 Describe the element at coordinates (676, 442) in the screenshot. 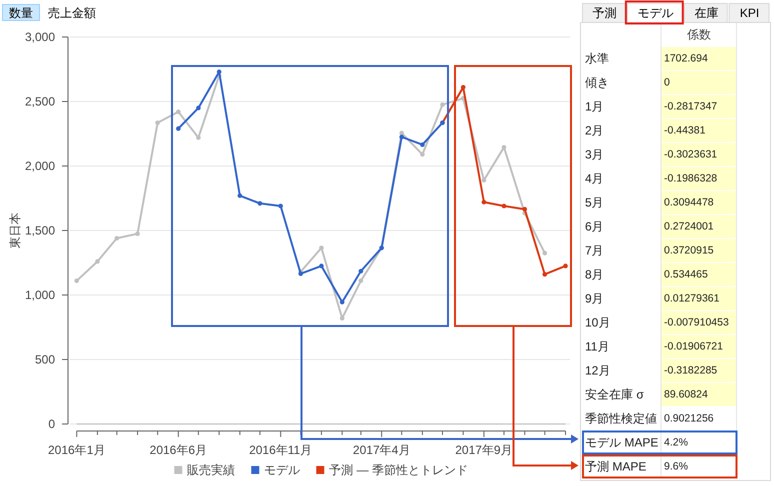

I see `text: 4.2%` at that location.